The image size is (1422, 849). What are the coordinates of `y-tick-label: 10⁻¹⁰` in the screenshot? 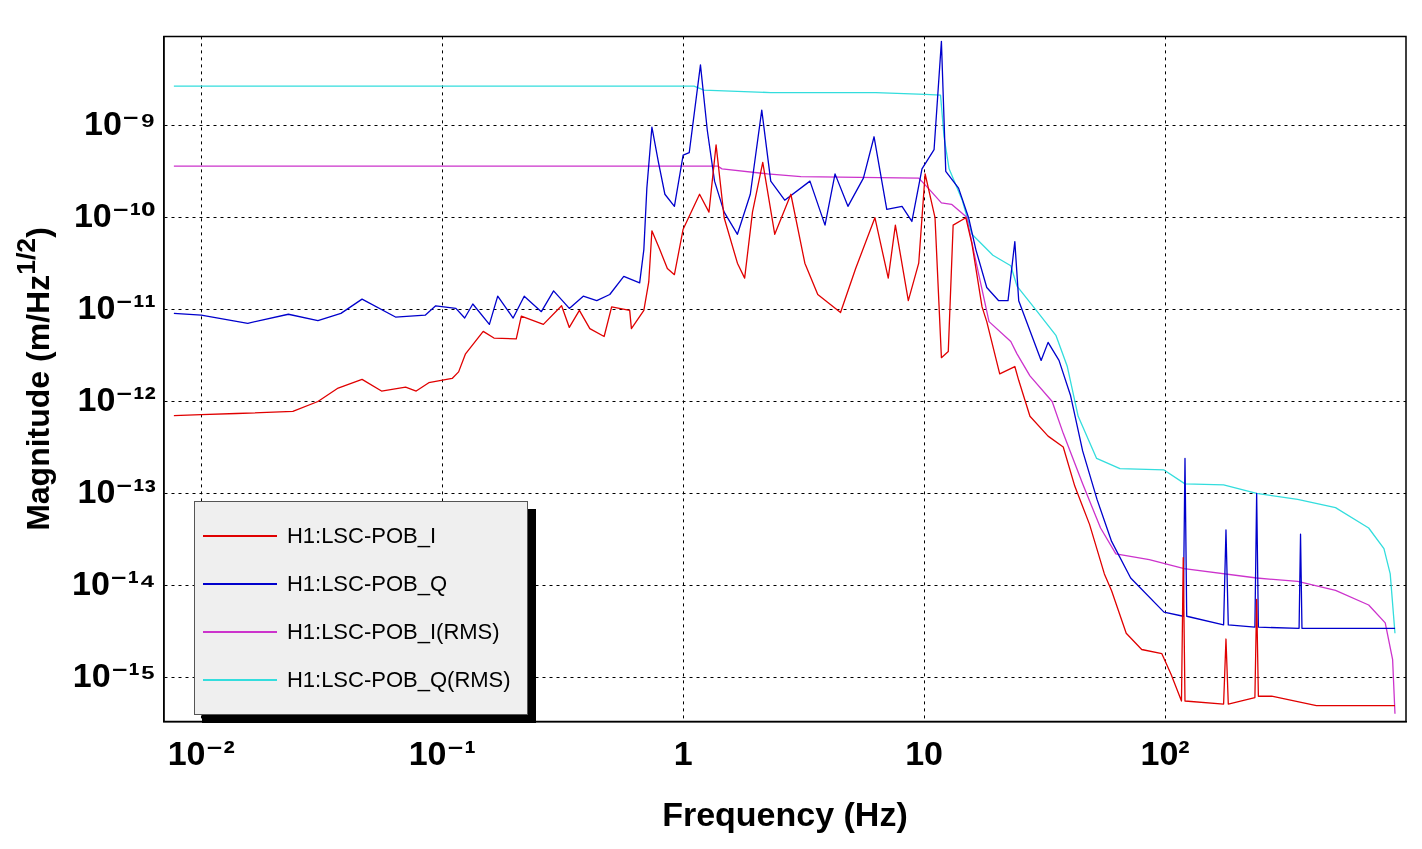 It's located at (114, 215).